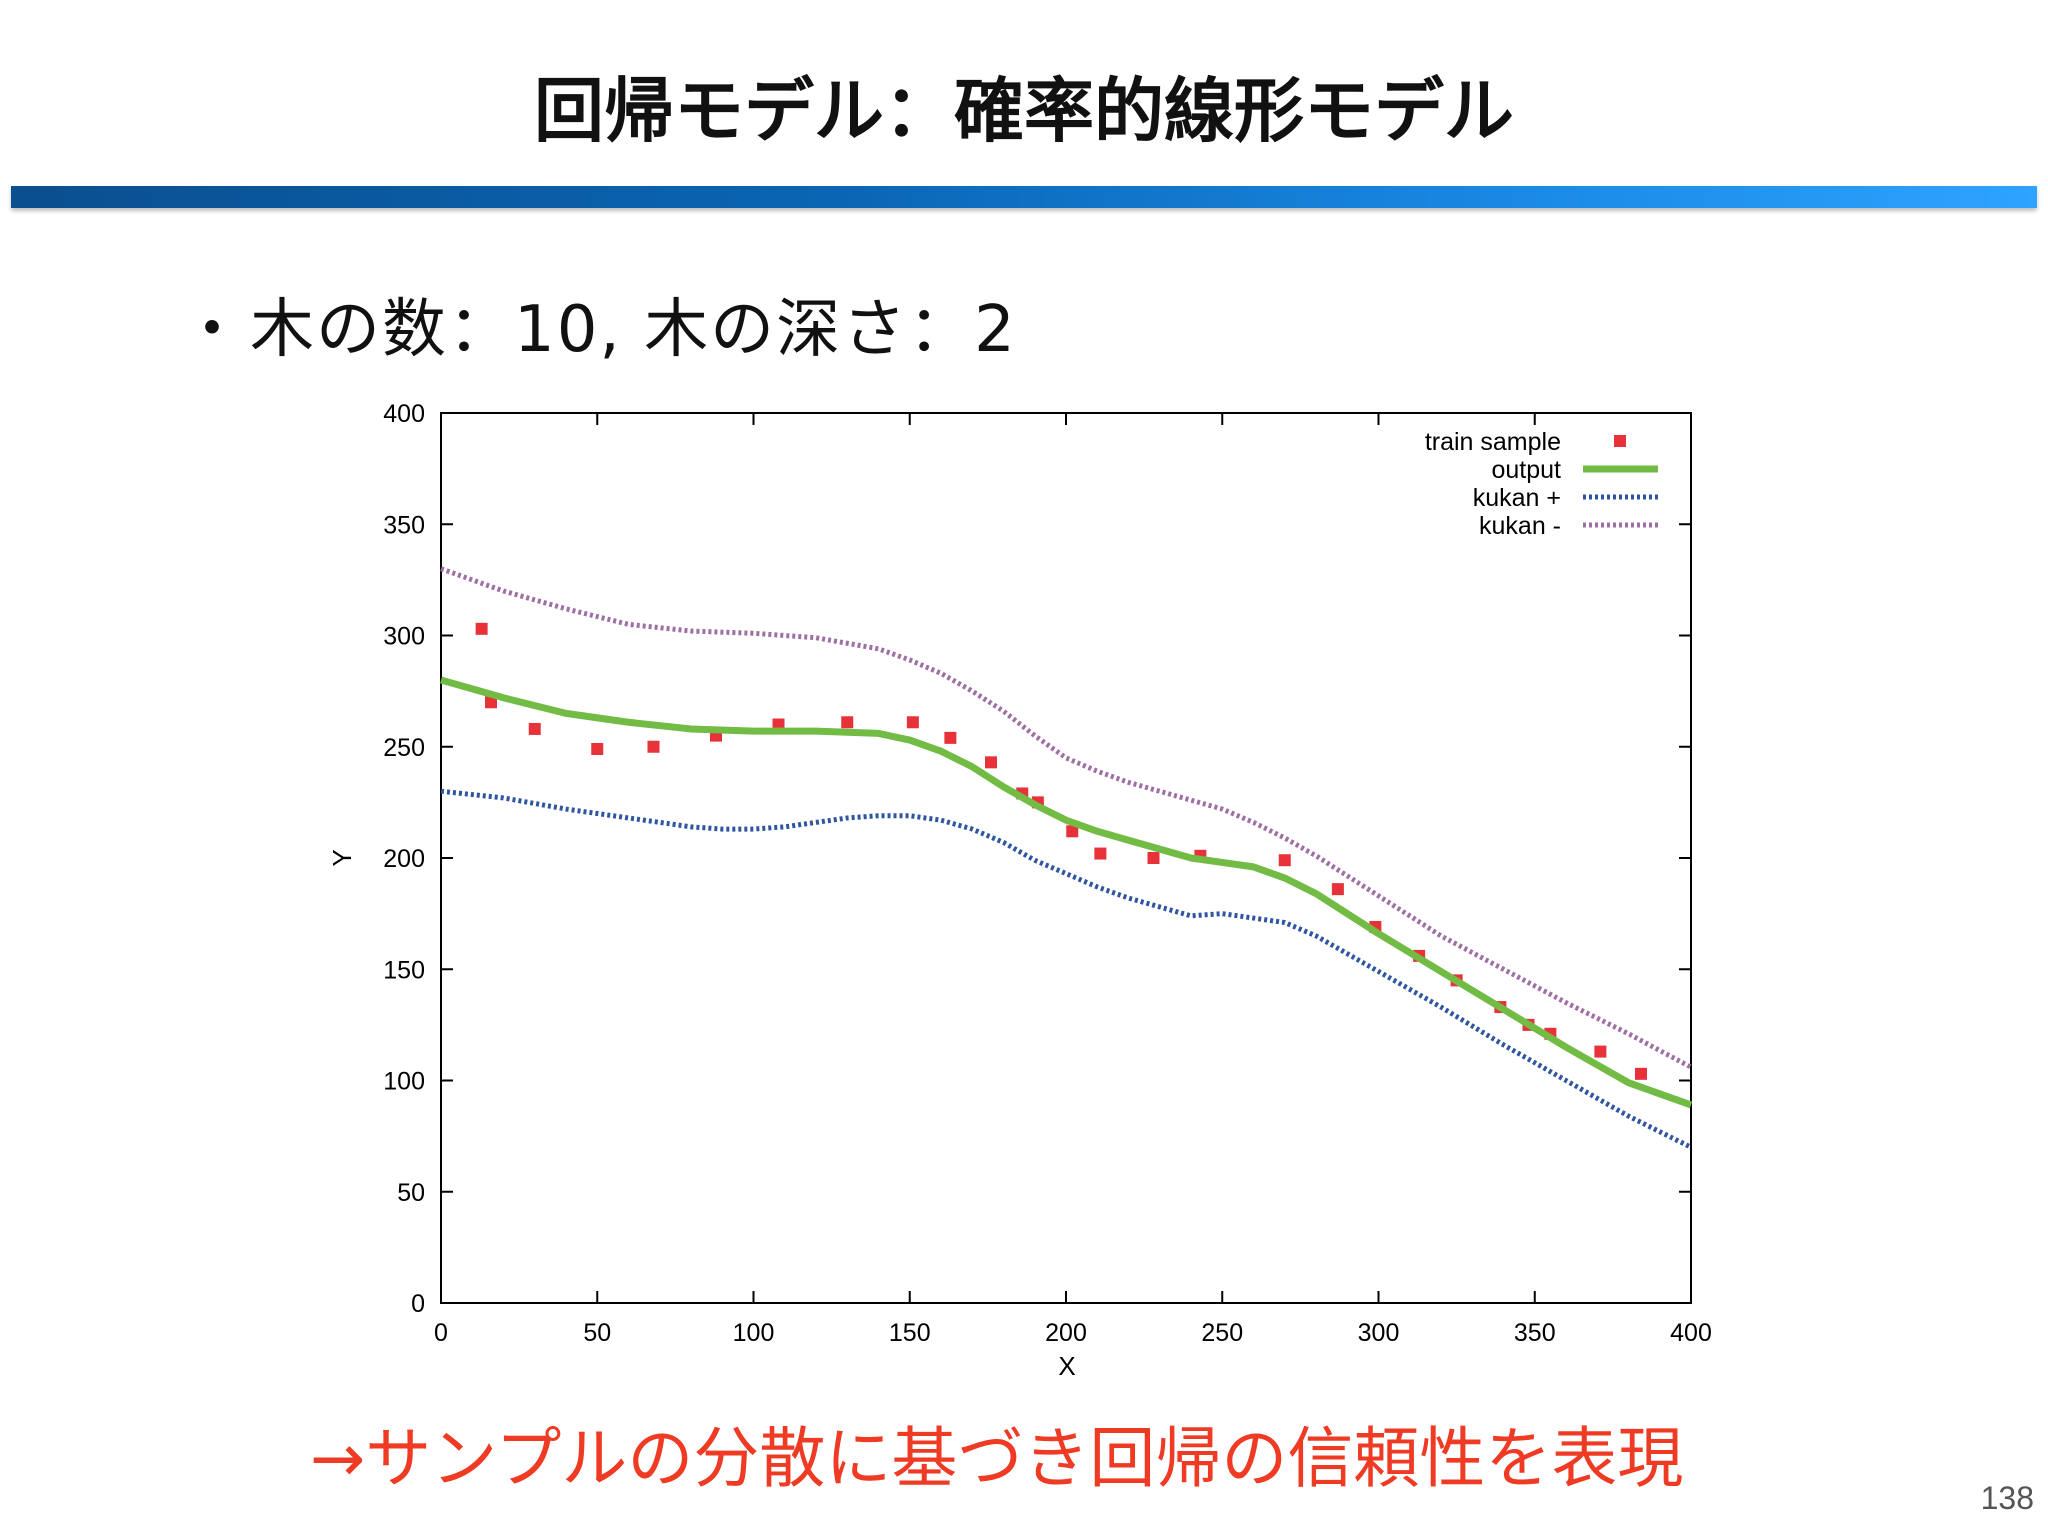  Describe the element at coordinates (1691, 1333) in the screenshot. I see `x-tick-label: 400` at that location.